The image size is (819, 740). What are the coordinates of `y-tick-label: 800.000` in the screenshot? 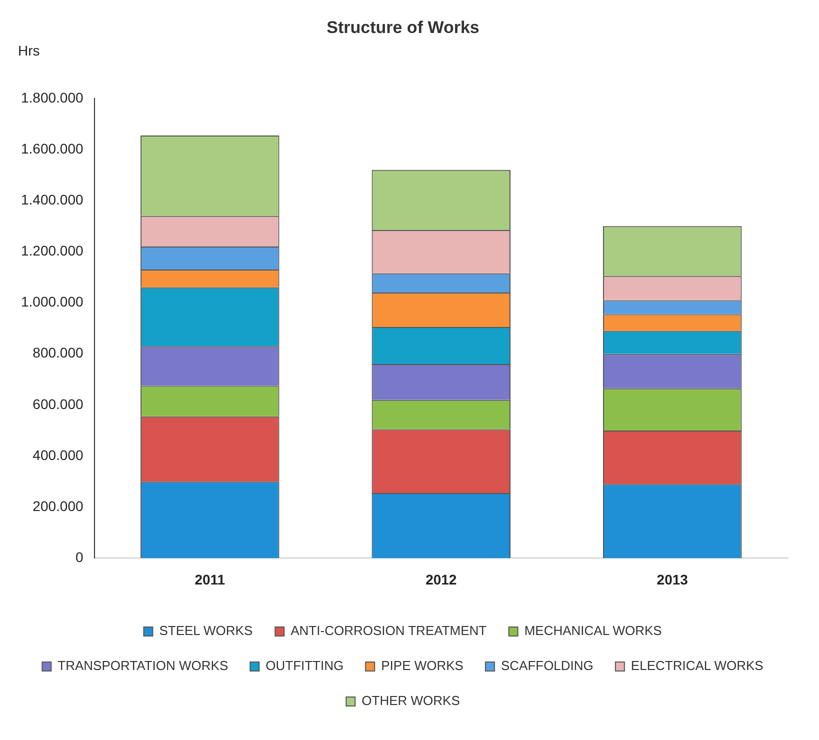 It's located at (58, 352).